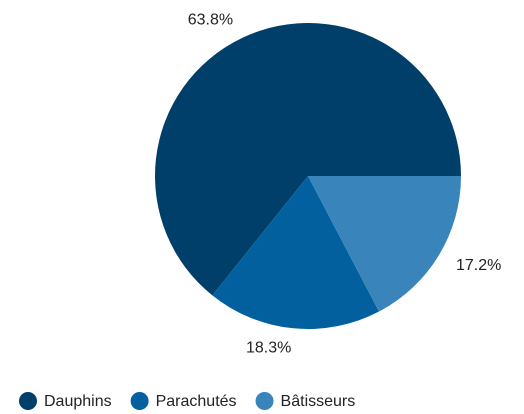 The height and width of the screenshot is (414, 524). Describe the element at coordinates (210, 19) in the screenshot. I see `data-label: 63.8%` at that location.